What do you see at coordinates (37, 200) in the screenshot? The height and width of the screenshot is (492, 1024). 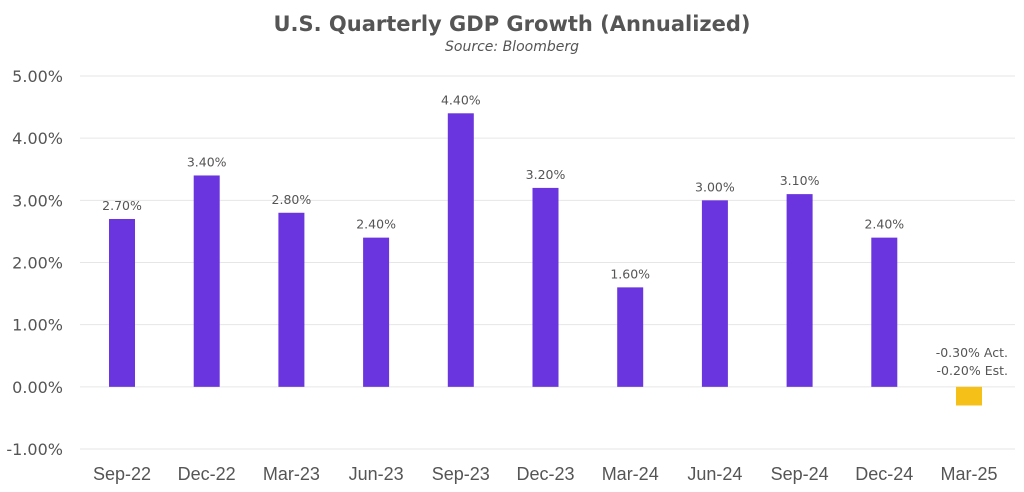 I see `y-tick-label: 3.00%` at bounding box center [37, 200].